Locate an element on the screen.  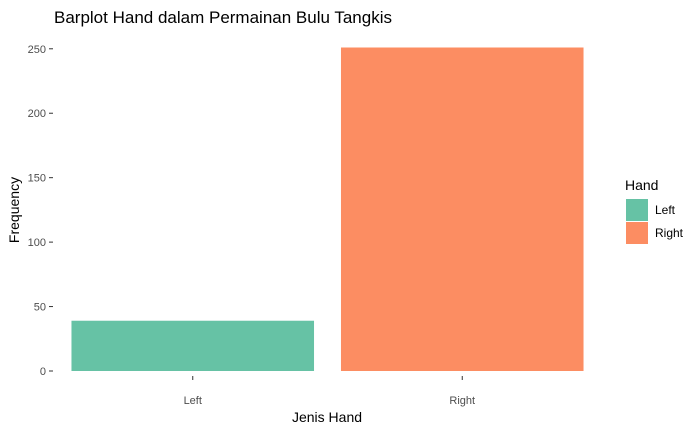
legend: Hand Left Right is located at coordinates (654, 210).